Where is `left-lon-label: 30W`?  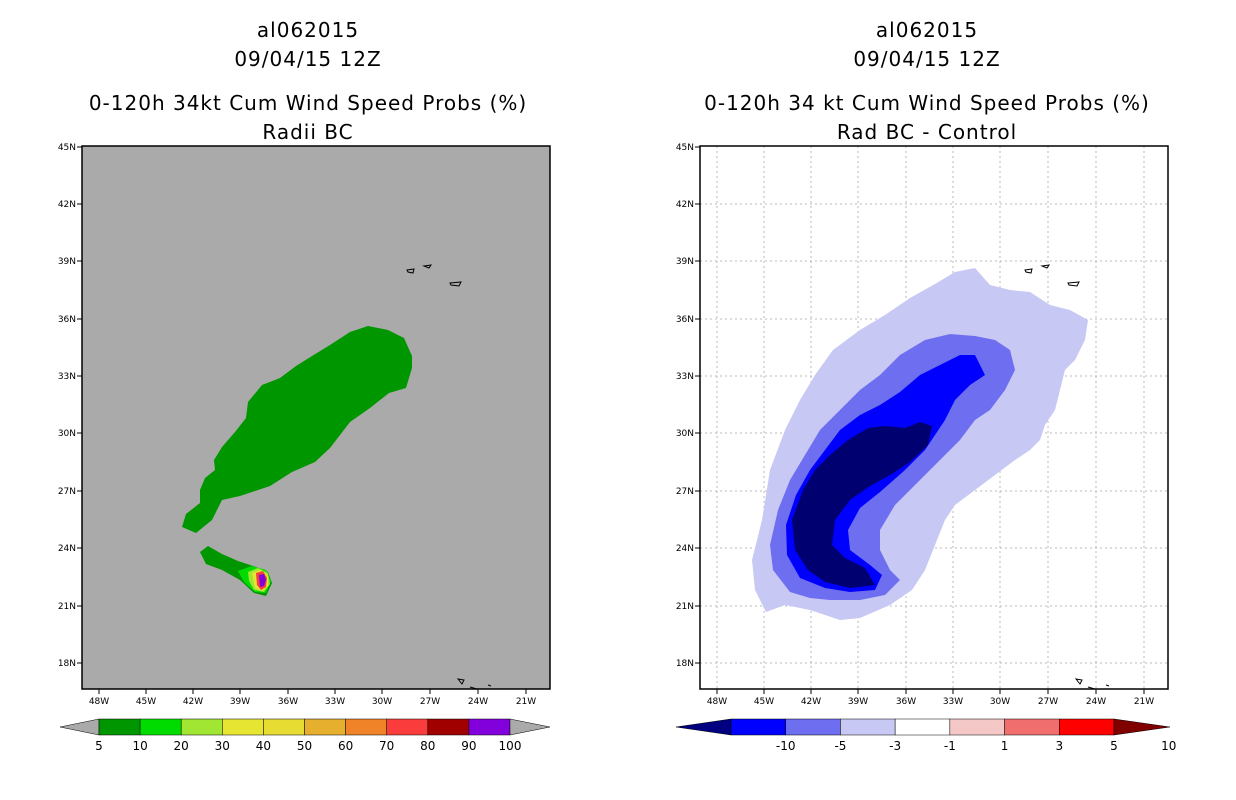 left-lon-label: 30W is located at coordinates (382, 702).